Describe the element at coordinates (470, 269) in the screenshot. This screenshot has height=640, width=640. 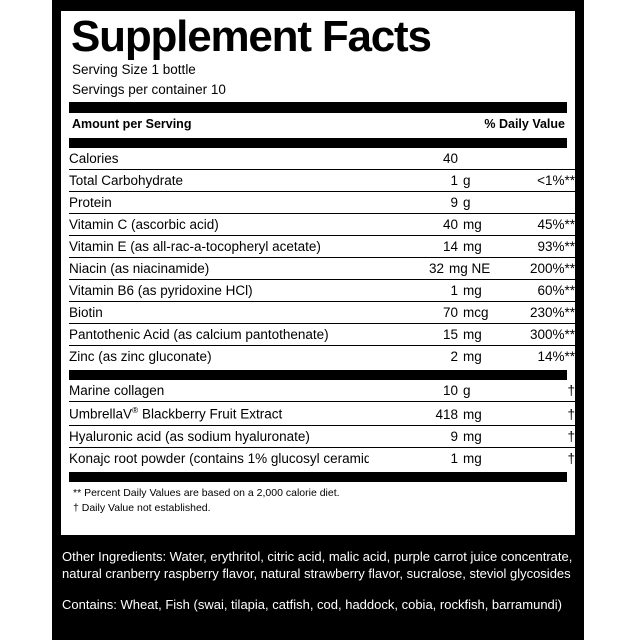
I see `amount-unit: mg NE` at that location.